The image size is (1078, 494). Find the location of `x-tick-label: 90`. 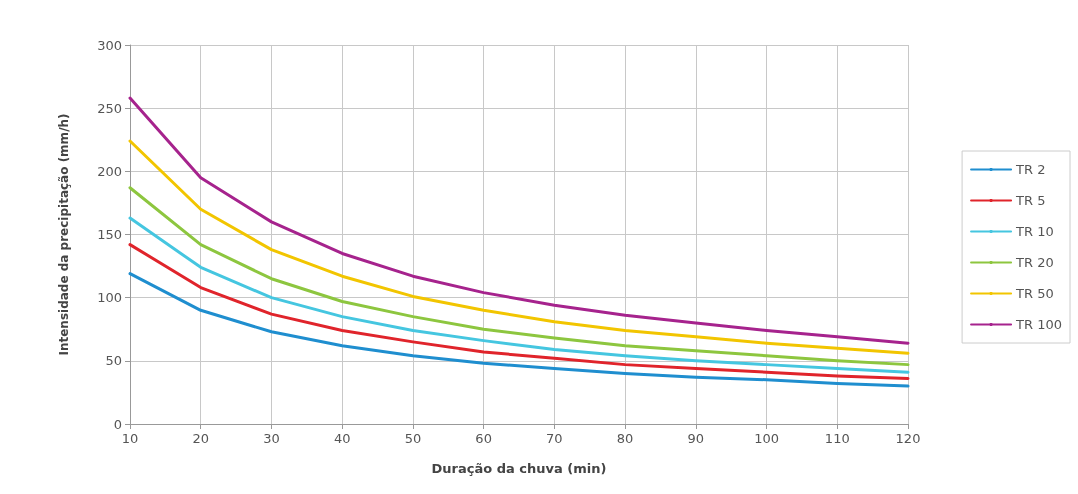

x-tick-label: 90 is located at coordinates (696, 438).